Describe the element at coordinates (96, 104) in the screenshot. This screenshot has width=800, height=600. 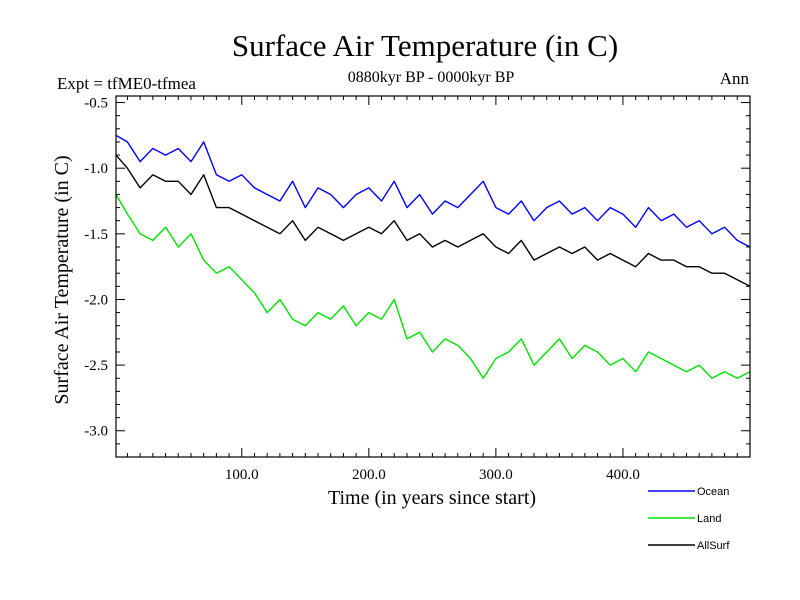
I see `y-tick-label: -0.5` at that location.